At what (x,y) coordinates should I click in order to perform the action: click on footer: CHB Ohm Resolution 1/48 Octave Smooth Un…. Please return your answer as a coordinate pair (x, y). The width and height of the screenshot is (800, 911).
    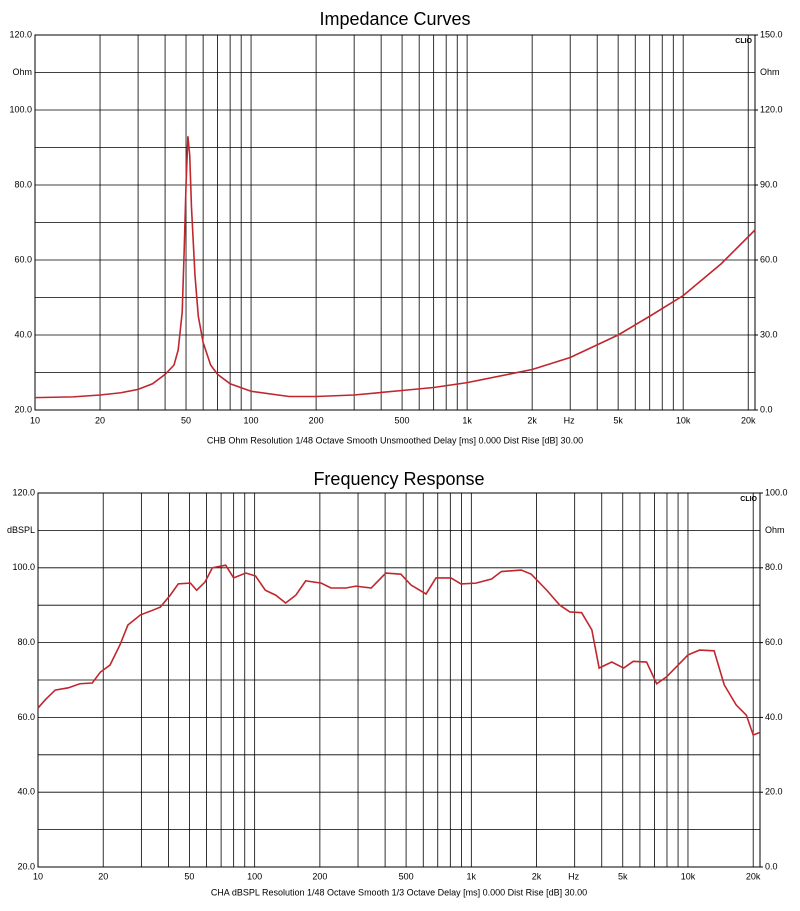
    Looking at the image, I should click on (395, 440).